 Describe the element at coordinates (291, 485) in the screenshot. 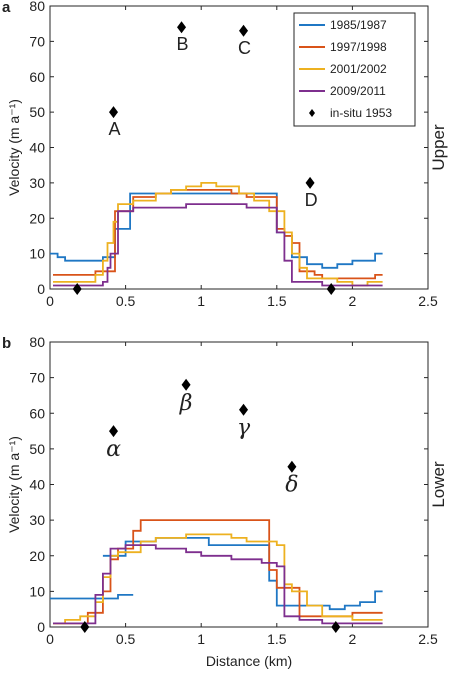

I see `insitu-point-label: δ` at that location.